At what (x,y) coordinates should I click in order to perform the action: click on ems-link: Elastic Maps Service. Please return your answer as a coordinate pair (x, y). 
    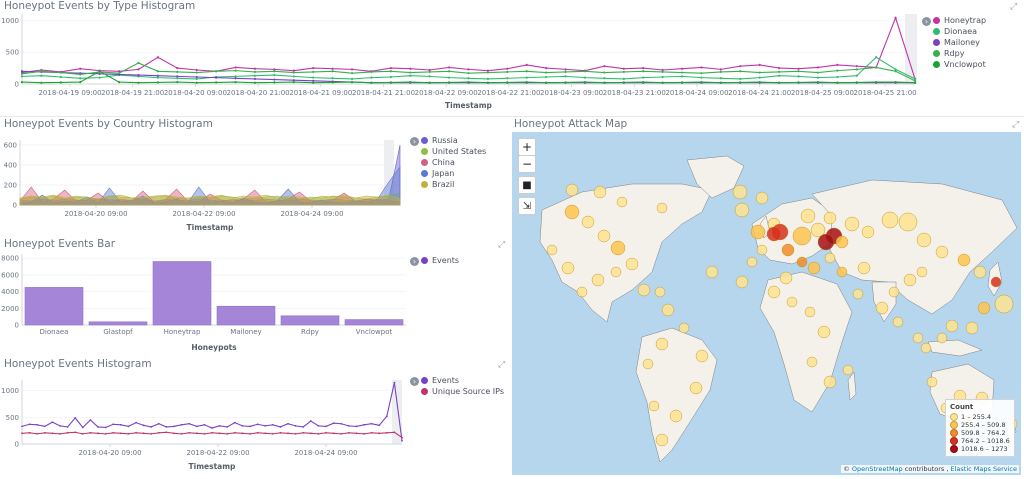
    Looking at the image, I should click on (983, 469).